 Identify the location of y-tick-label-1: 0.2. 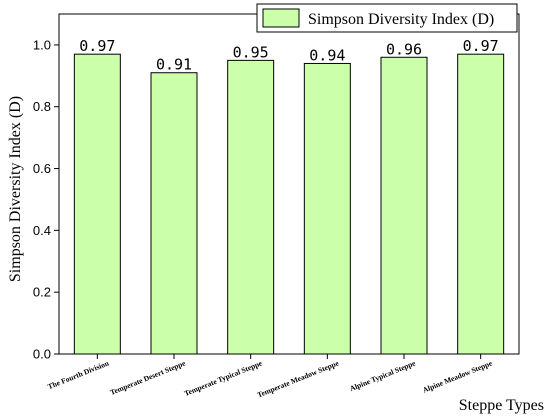
(42, 292).